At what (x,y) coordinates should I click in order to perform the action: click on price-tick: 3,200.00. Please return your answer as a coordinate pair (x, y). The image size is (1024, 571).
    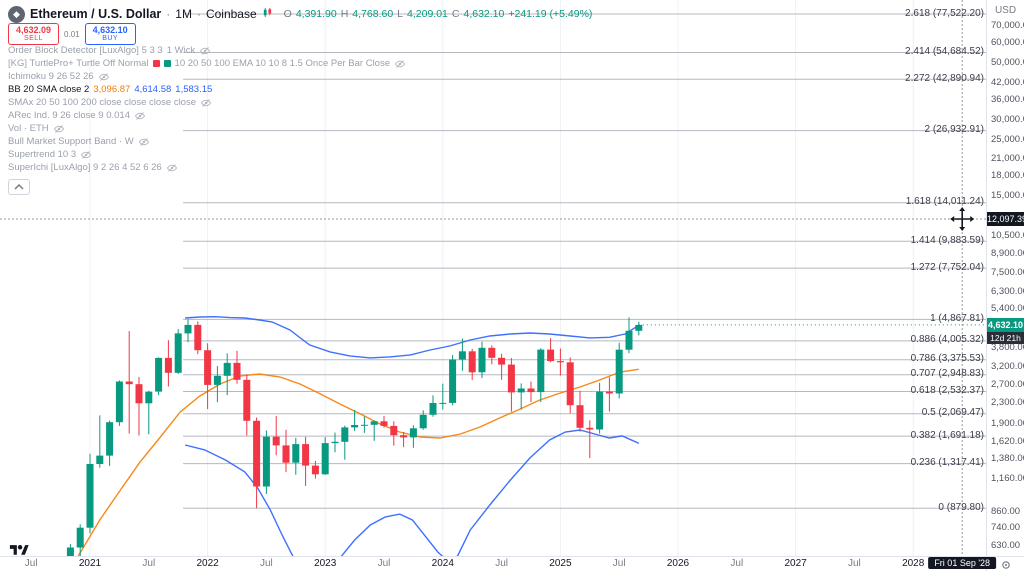
    Looking at the image, I should click on (1007, 366).